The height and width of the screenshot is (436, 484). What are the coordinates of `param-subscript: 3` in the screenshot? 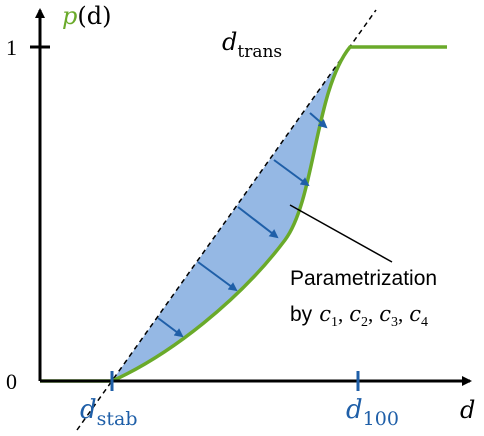 It's located at (394, 322).